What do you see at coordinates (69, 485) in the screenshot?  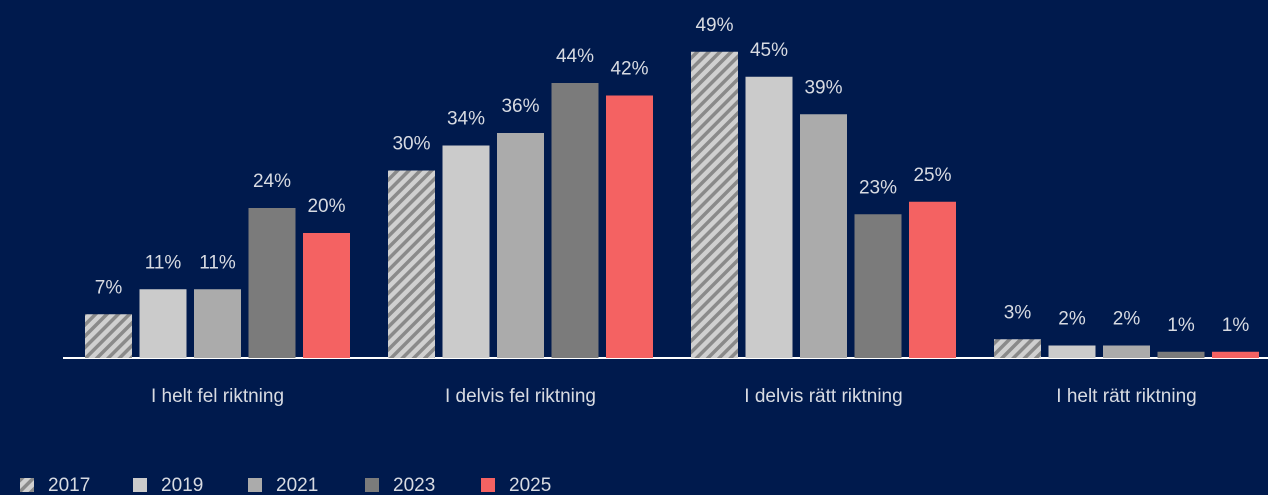 I see `legend-label: 2017` at bounding box center [69, 485].